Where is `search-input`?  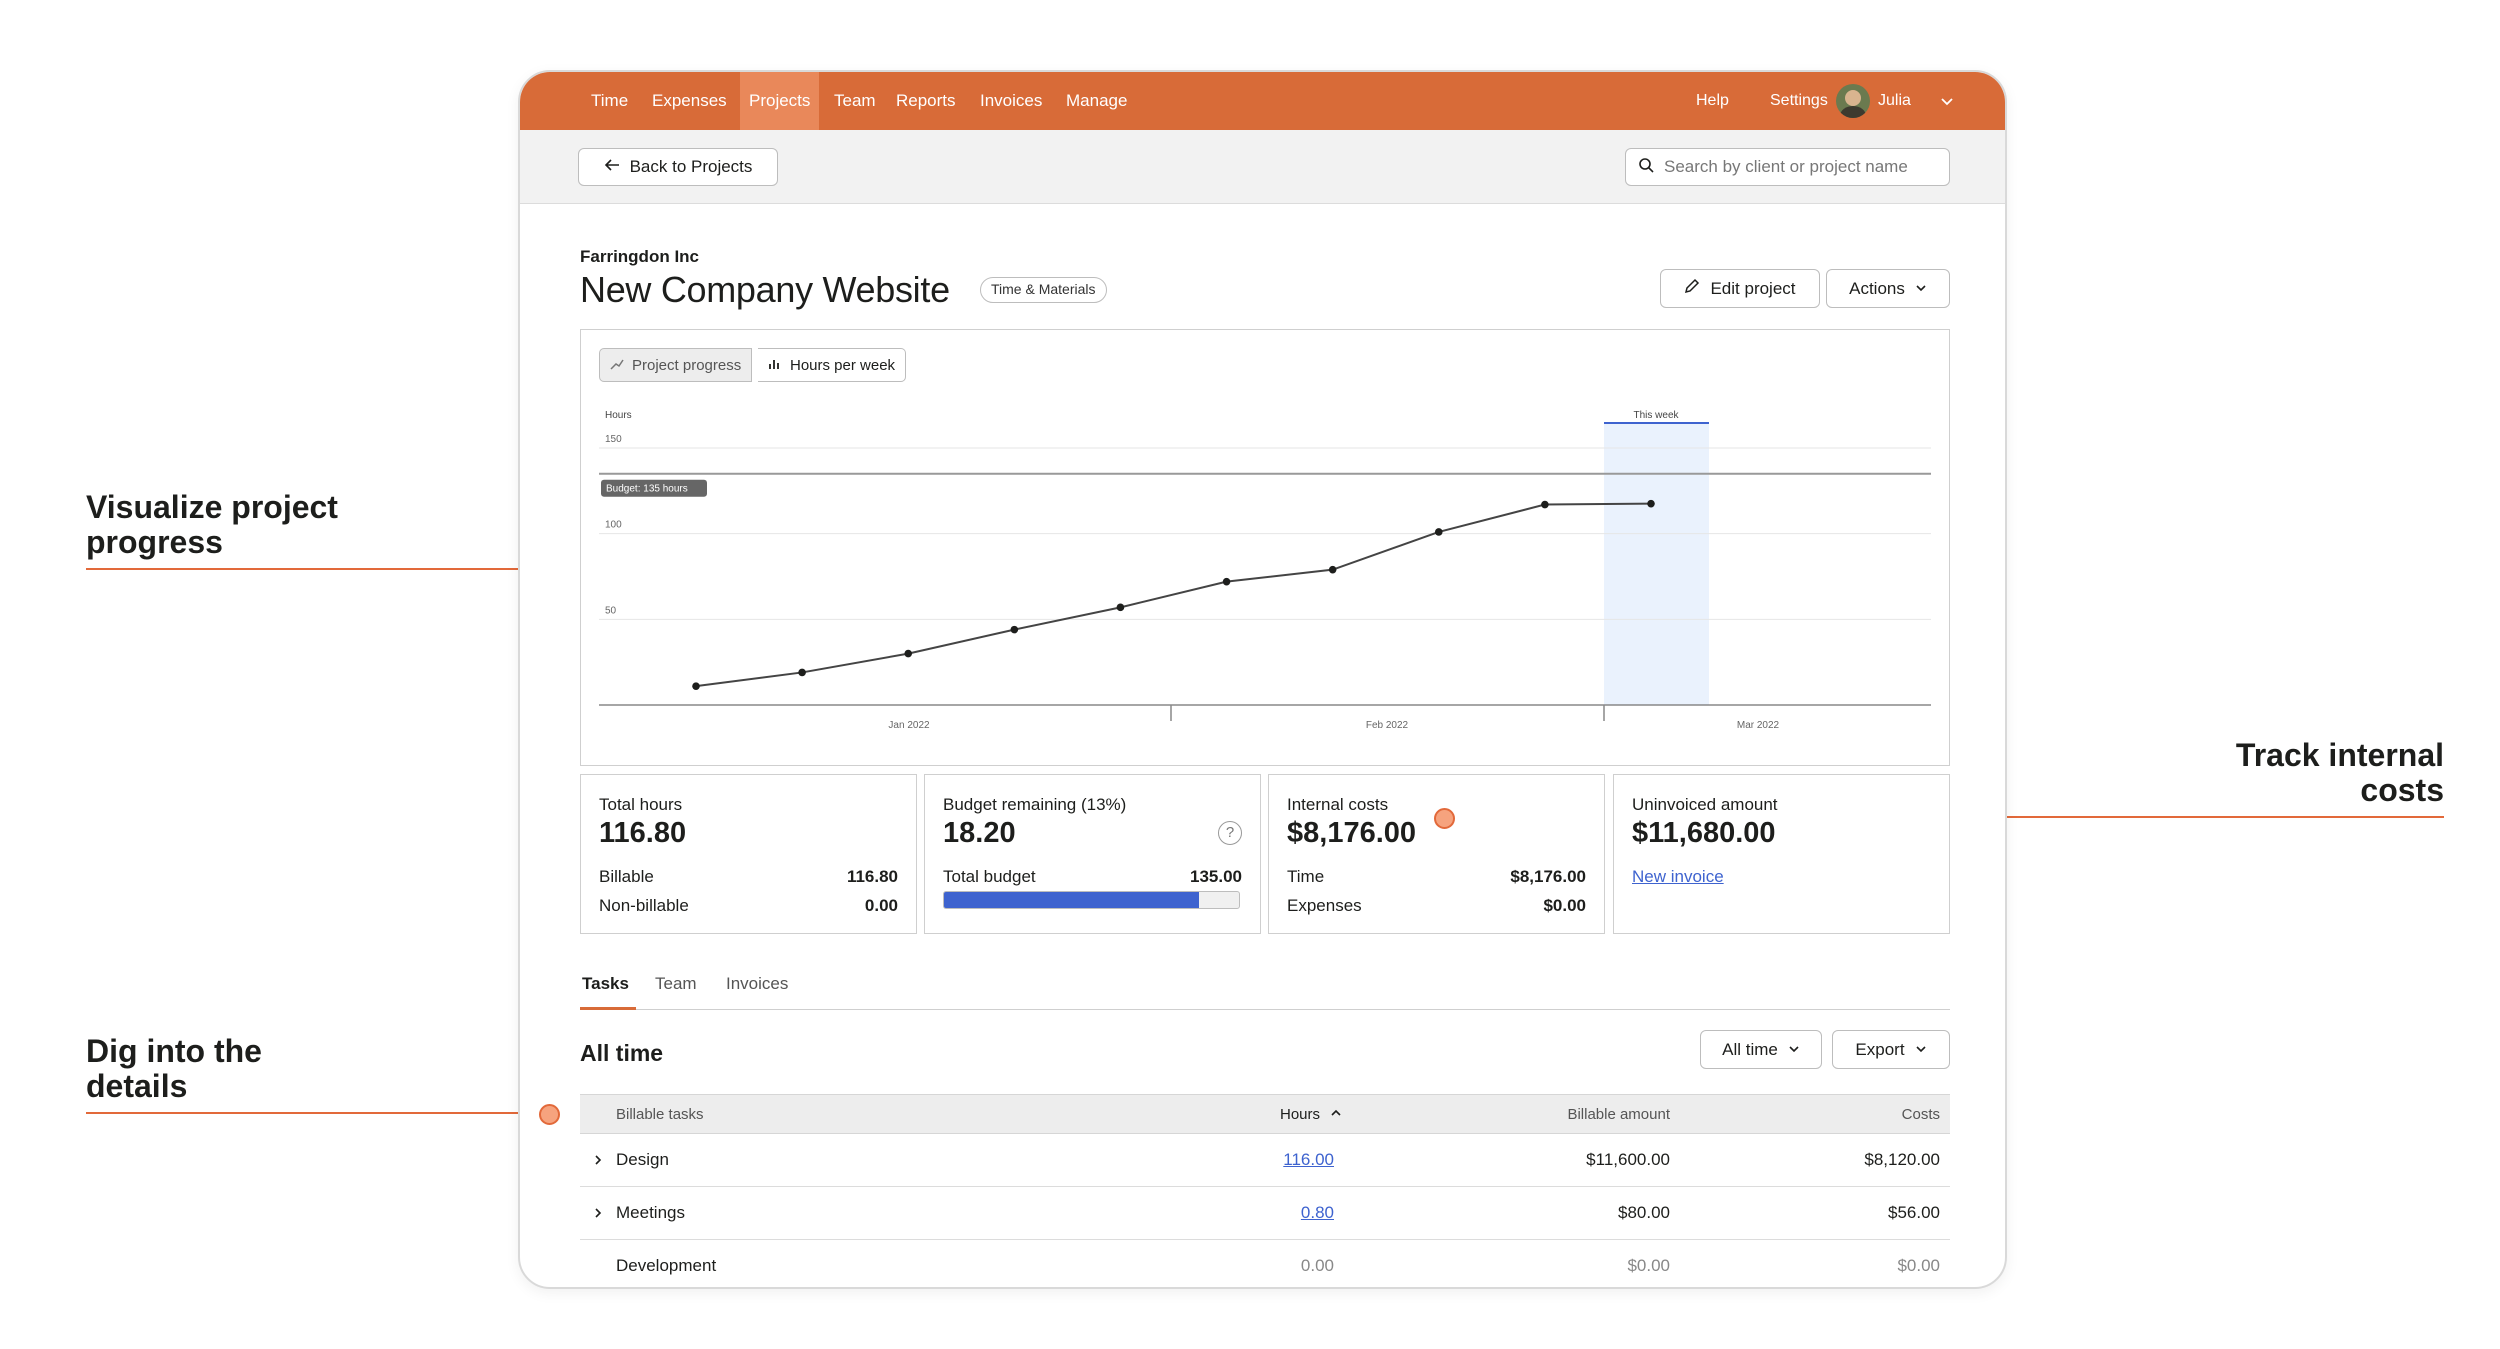 search-input is located at coordinates (1794, 167).